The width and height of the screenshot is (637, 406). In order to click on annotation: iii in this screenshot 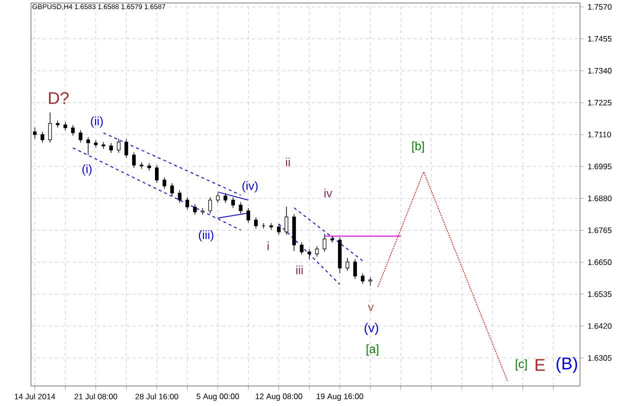, I will do `click(299, 270)`.